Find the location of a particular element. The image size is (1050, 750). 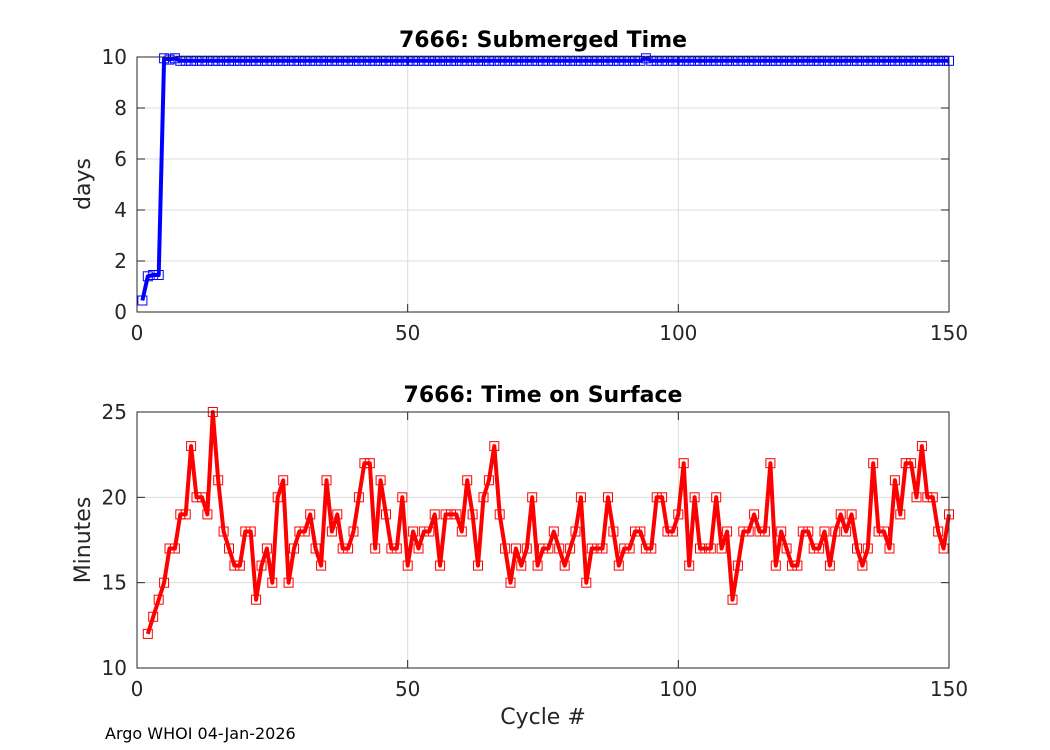

y-tick-label: 25 is located at coordinates (114, 412).